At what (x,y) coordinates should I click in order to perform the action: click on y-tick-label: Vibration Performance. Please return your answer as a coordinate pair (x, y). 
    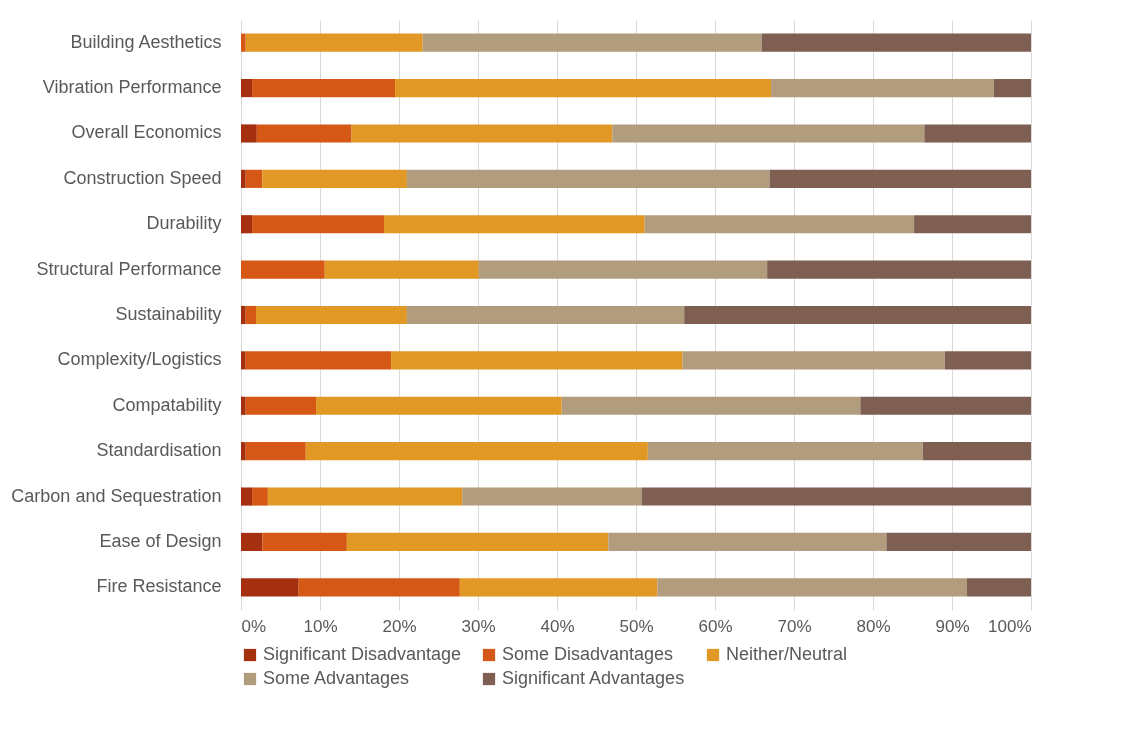
    Looking at the image, I should click on (132, 87).